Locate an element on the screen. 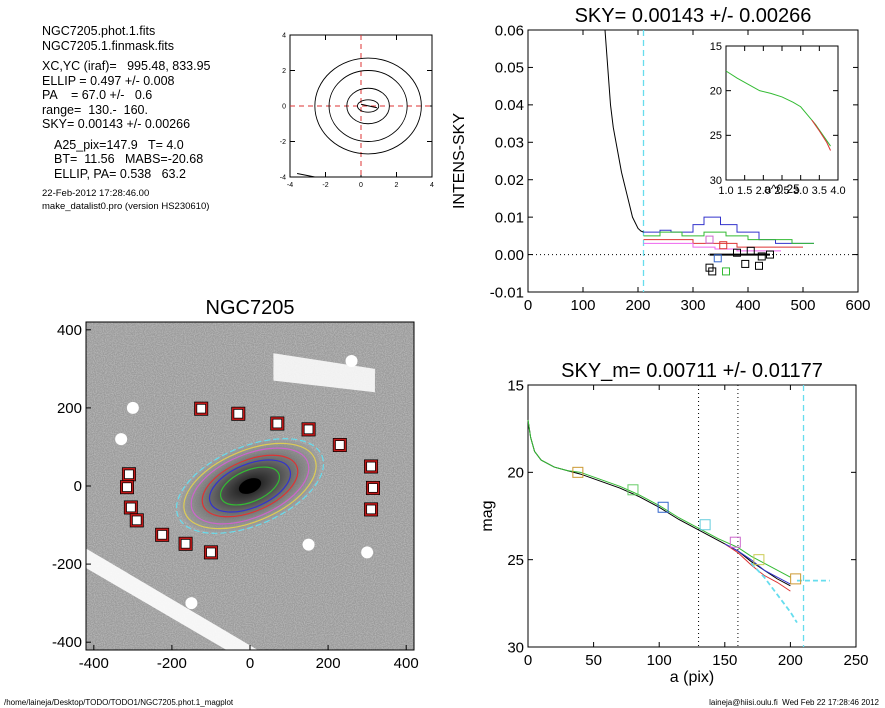 The image size is (885, 708). x-tick-label: 4.0 is located at coordinates (837, 191).